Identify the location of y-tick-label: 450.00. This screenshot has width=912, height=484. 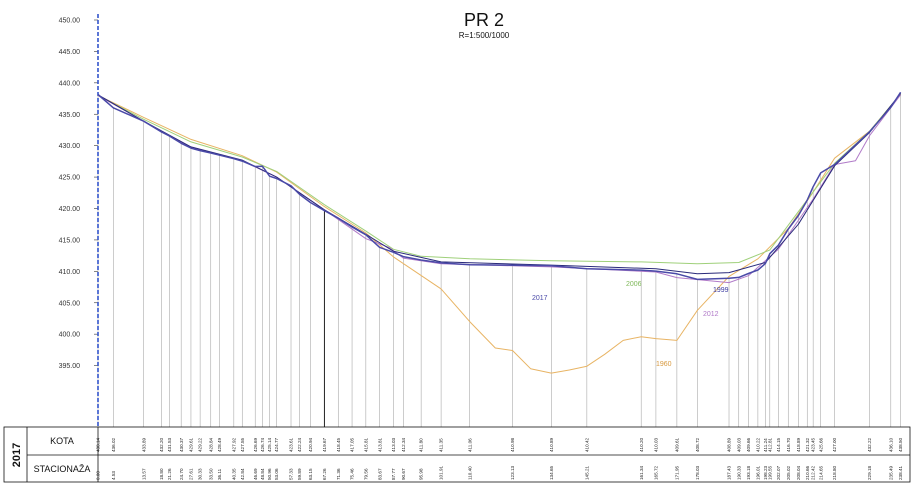
(70, 21).